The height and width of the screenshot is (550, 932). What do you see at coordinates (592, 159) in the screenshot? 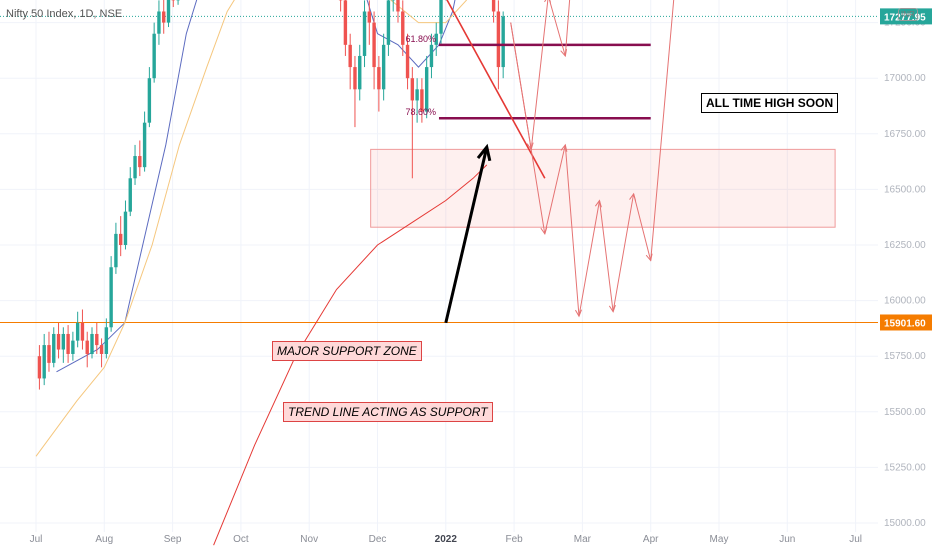
I see `projection-paths` at bounding box center [592, 159].